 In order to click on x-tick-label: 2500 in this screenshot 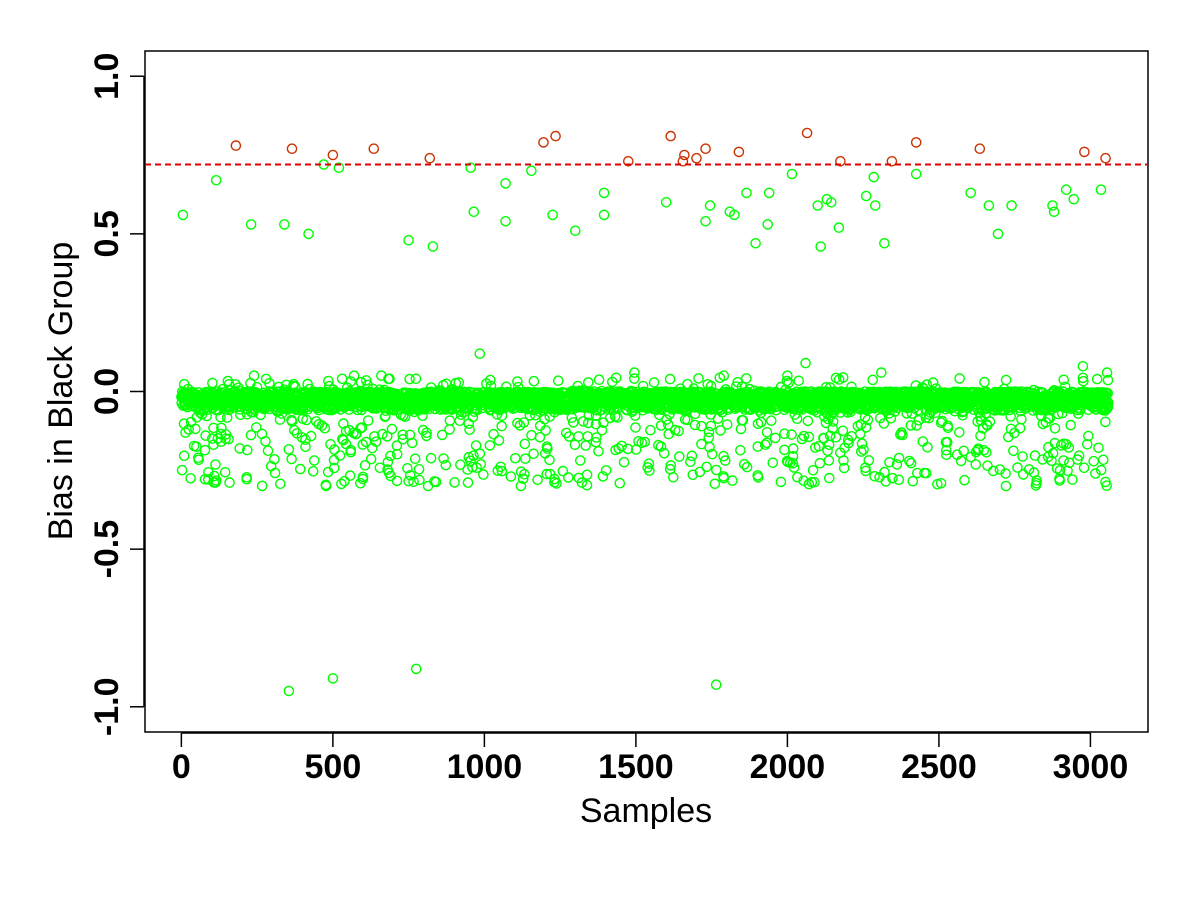, I will do `click(939, 767)`.